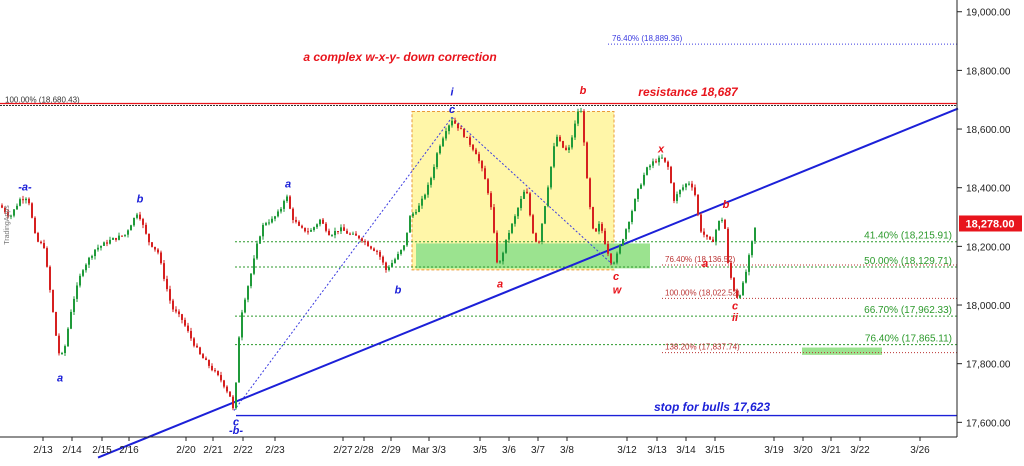  Describe the element at coordinates (860, 450) in the screenshot. I see `x-tick-label: 3/22` at that location.